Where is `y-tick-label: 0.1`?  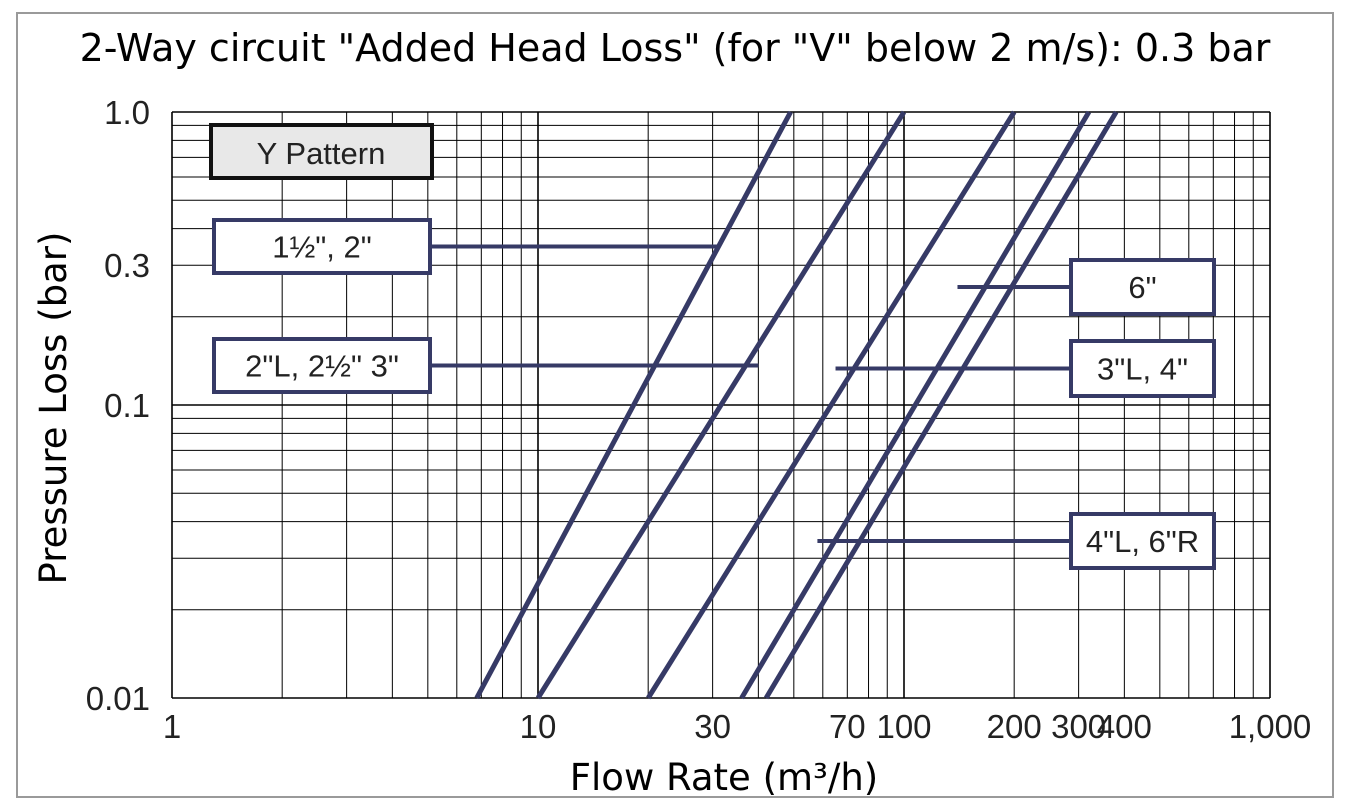
y-tick-label: 0.1 is located at coordinates (127, 405).